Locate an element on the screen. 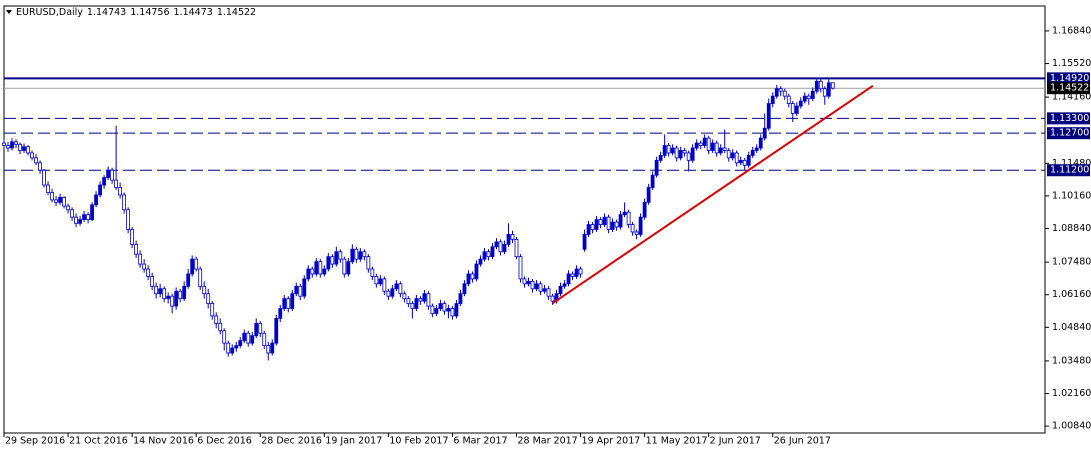 The image size is (1091, 449). price-label: 1.14522 is located at coordinates (1069, 88).